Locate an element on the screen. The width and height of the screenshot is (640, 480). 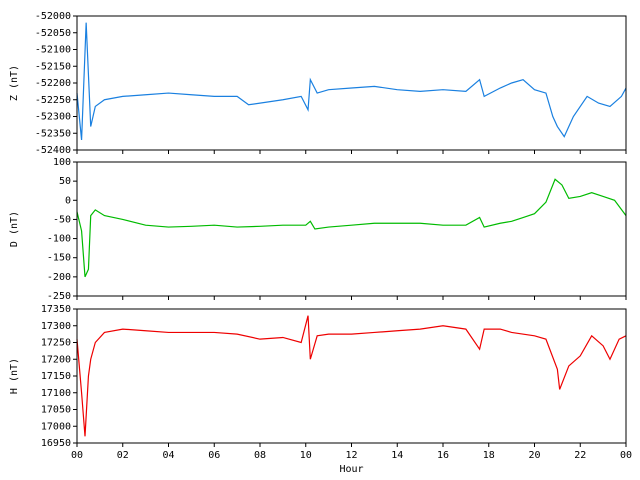
y-tick-label: 17250 is located at coordinates (56, 343).